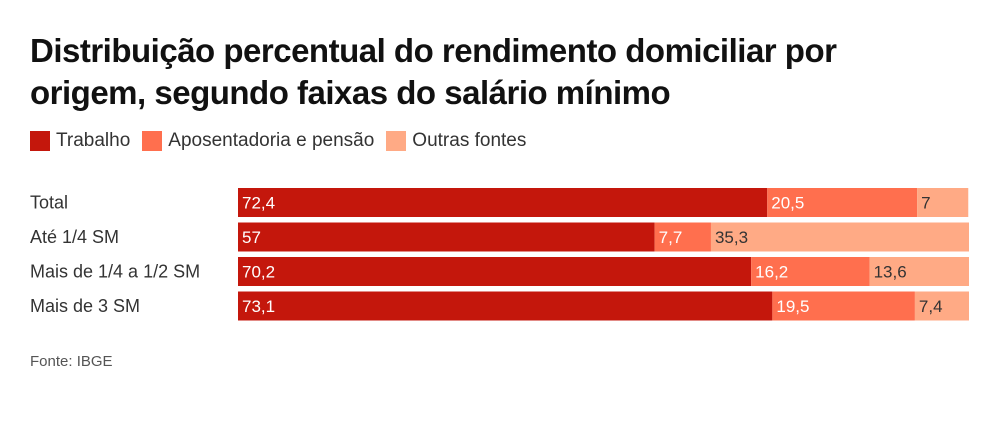  I want to click on category-label: Mais de 3 SM, so click(85, 306).